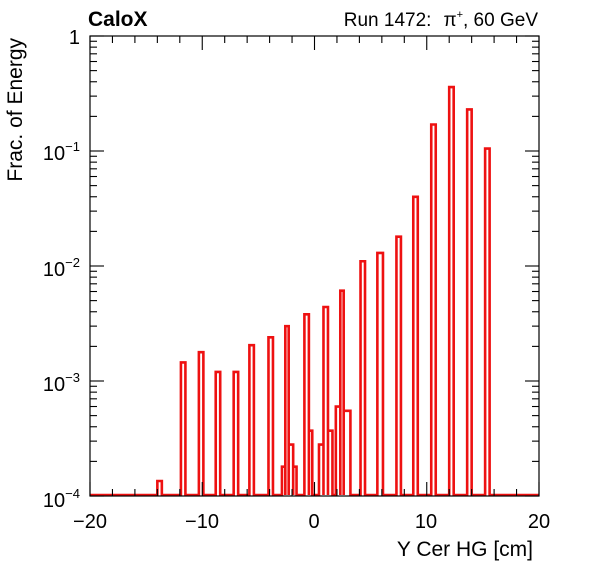  Describe the element at coordinates (441, 20) in the screenshot. I see `header-right-label: Run 1472: π+, 60 GeV` at that location.